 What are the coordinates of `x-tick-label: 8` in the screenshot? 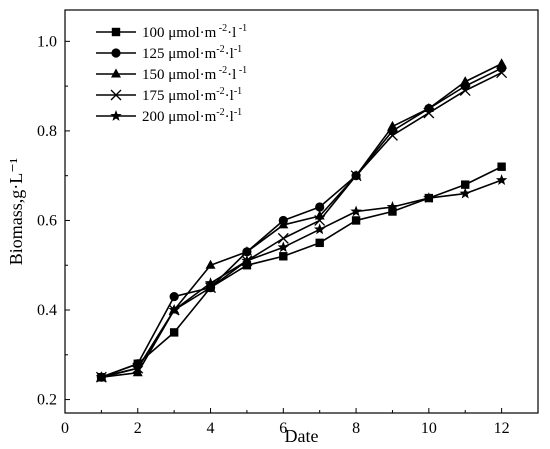 It's located at (356, 428).